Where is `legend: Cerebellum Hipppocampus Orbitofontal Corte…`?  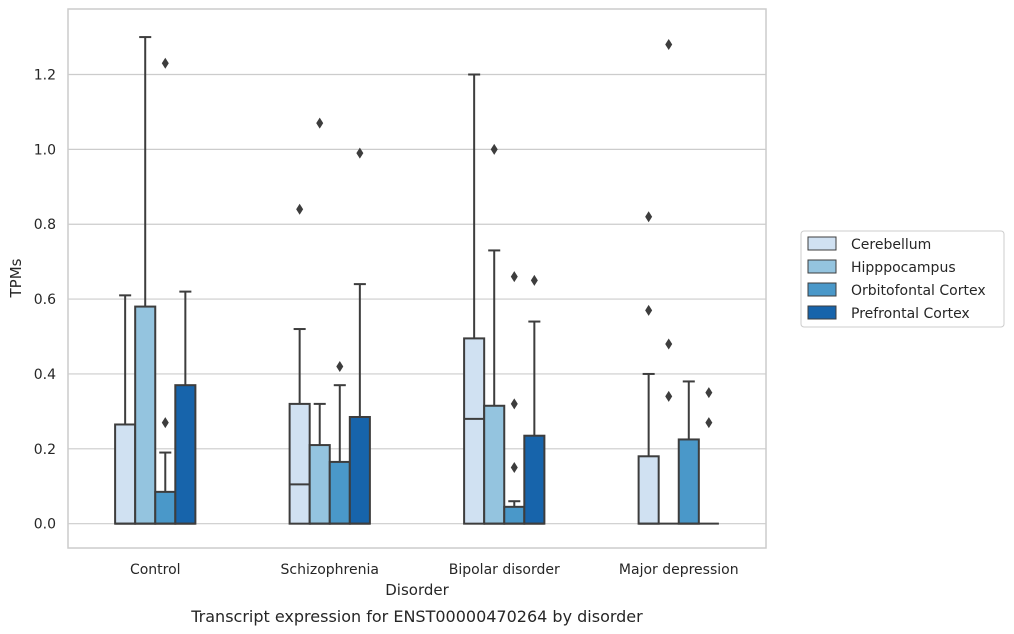 legend: Cerebellum Hipppocampus Orbitofontal Corte… is located at coordinates (902, 279).